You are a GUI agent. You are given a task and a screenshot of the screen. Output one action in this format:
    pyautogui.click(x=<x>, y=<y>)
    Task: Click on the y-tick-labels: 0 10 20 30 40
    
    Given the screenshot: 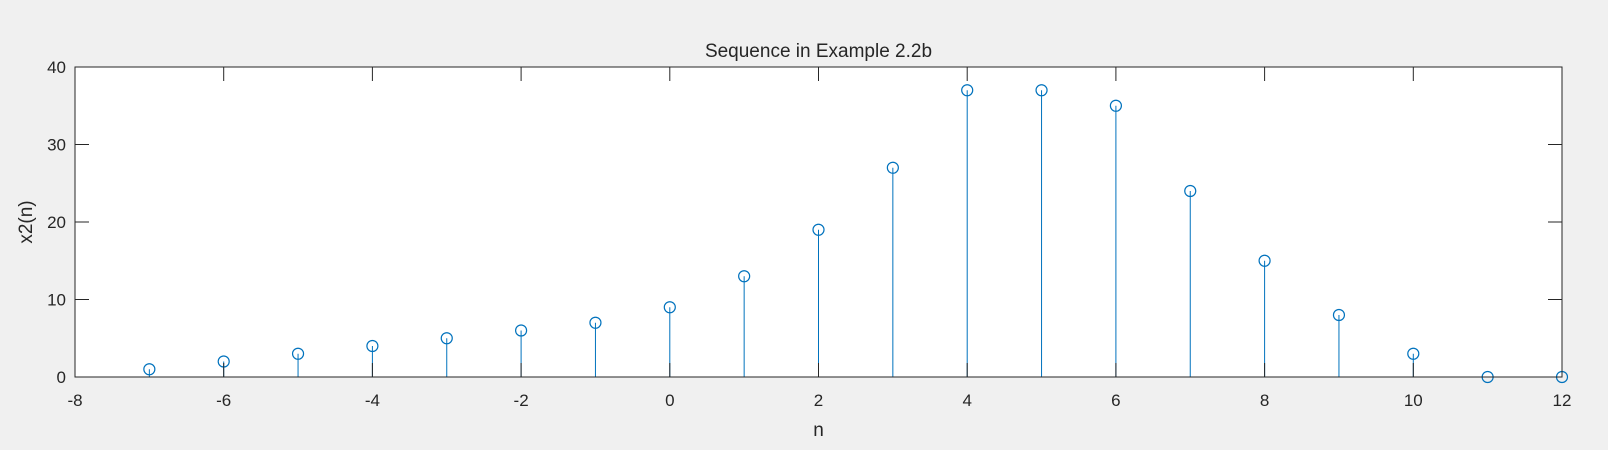 What is the action you would take?
    pyautogui.click(x=56, y=222)
    